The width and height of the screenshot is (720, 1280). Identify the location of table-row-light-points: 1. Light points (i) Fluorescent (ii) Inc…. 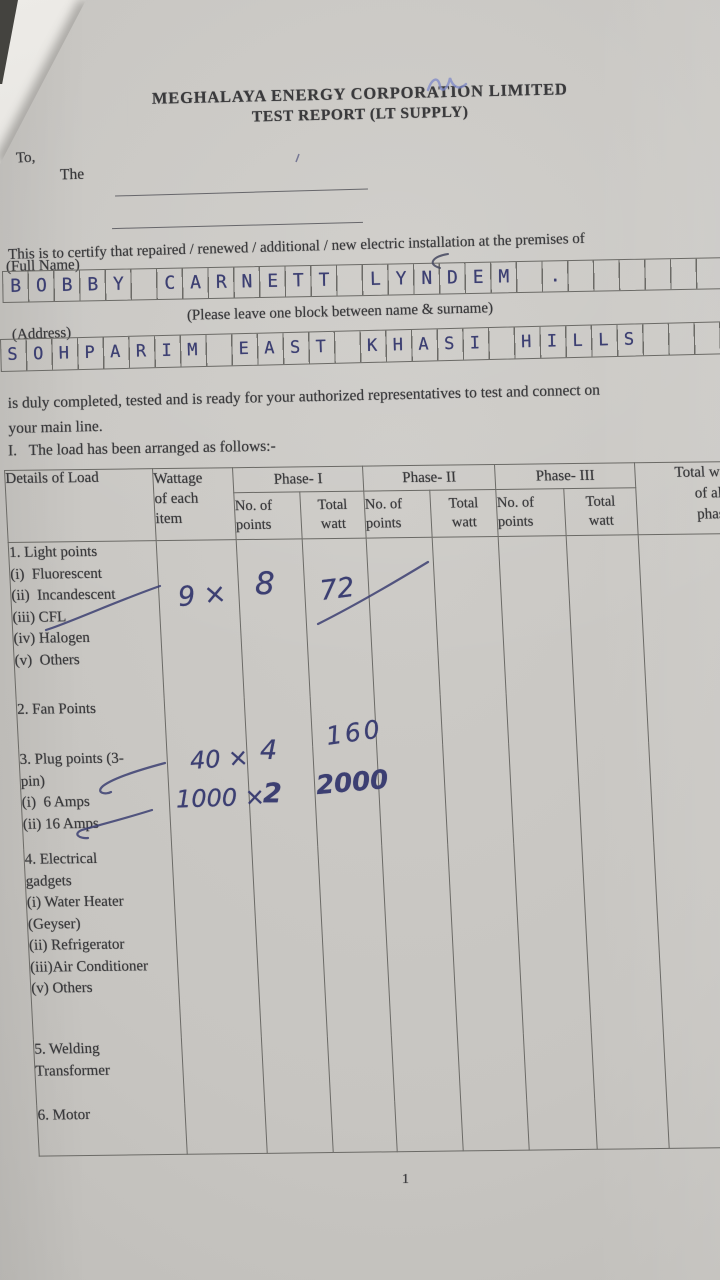
(364, 616).